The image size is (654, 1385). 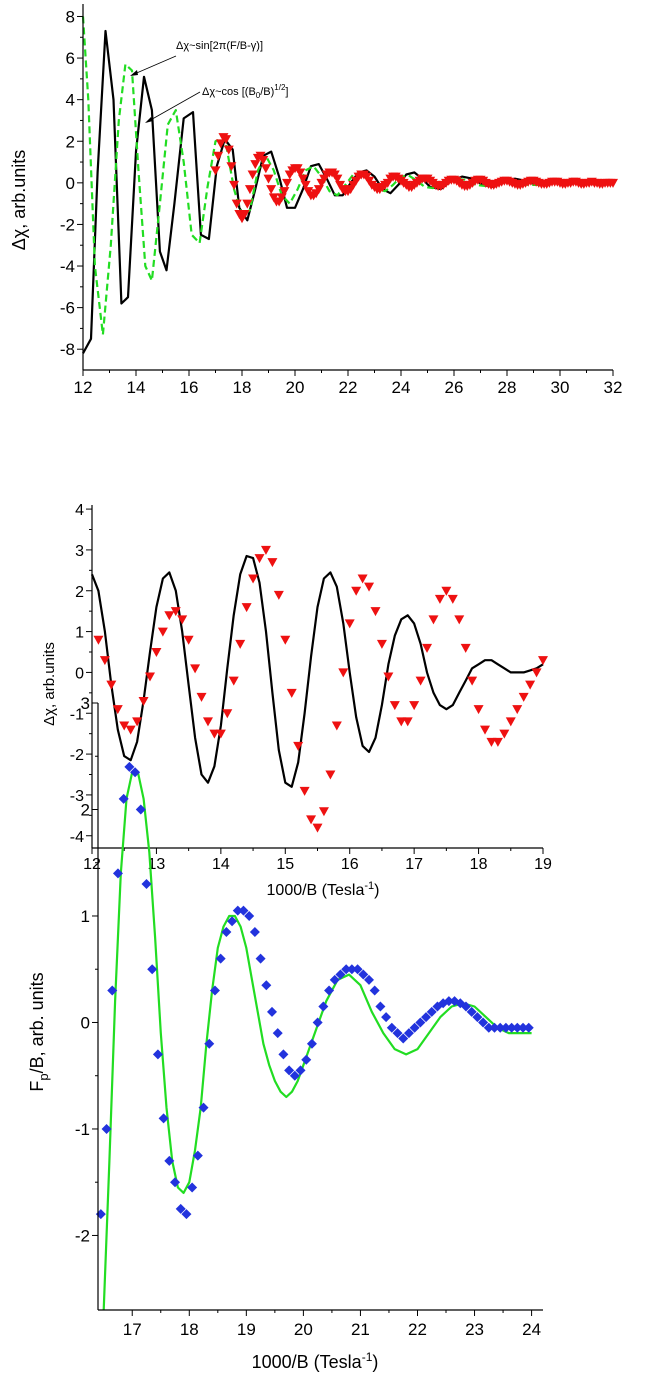 What do you see at coordinates (219, 46) in the screenshot?
I see `annotation-sin-text: Δχ~sin[2π(F/B-γ)]` at bounding box center [219, 46].